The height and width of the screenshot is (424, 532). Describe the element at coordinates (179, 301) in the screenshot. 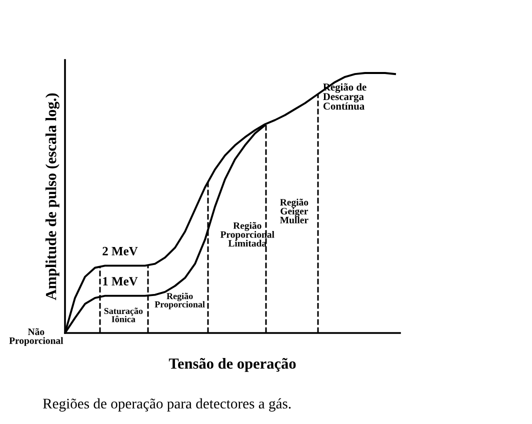

I see `annotation: Região Proporcional` at that location.